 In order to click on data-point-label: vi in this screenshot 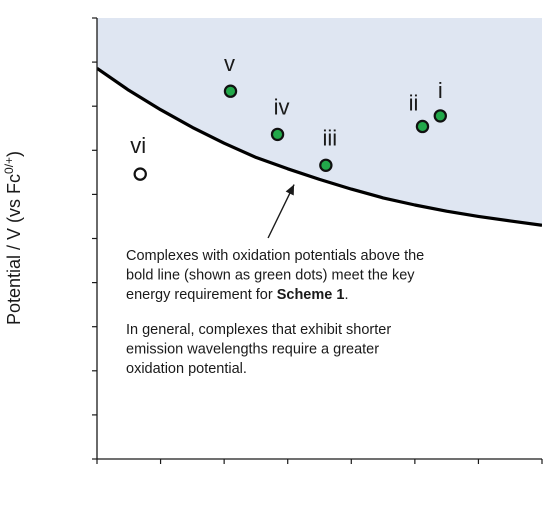, I will do `click(138, 145)`.